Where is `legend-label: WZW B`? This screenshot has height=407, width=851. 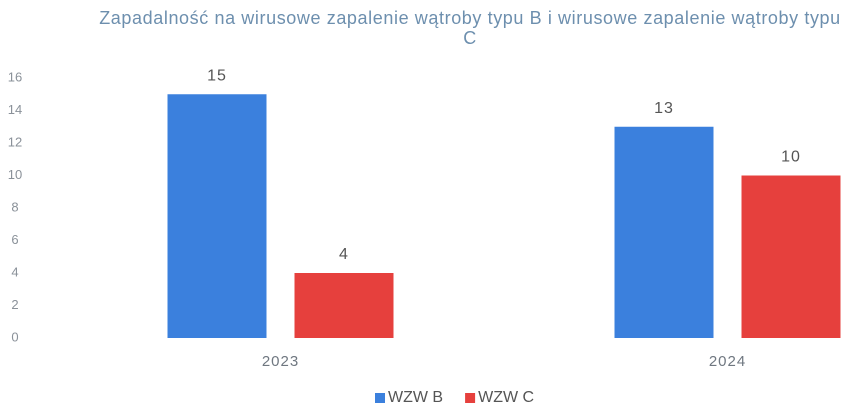 legend-label: WZW B is located at coordinates (415, 397).